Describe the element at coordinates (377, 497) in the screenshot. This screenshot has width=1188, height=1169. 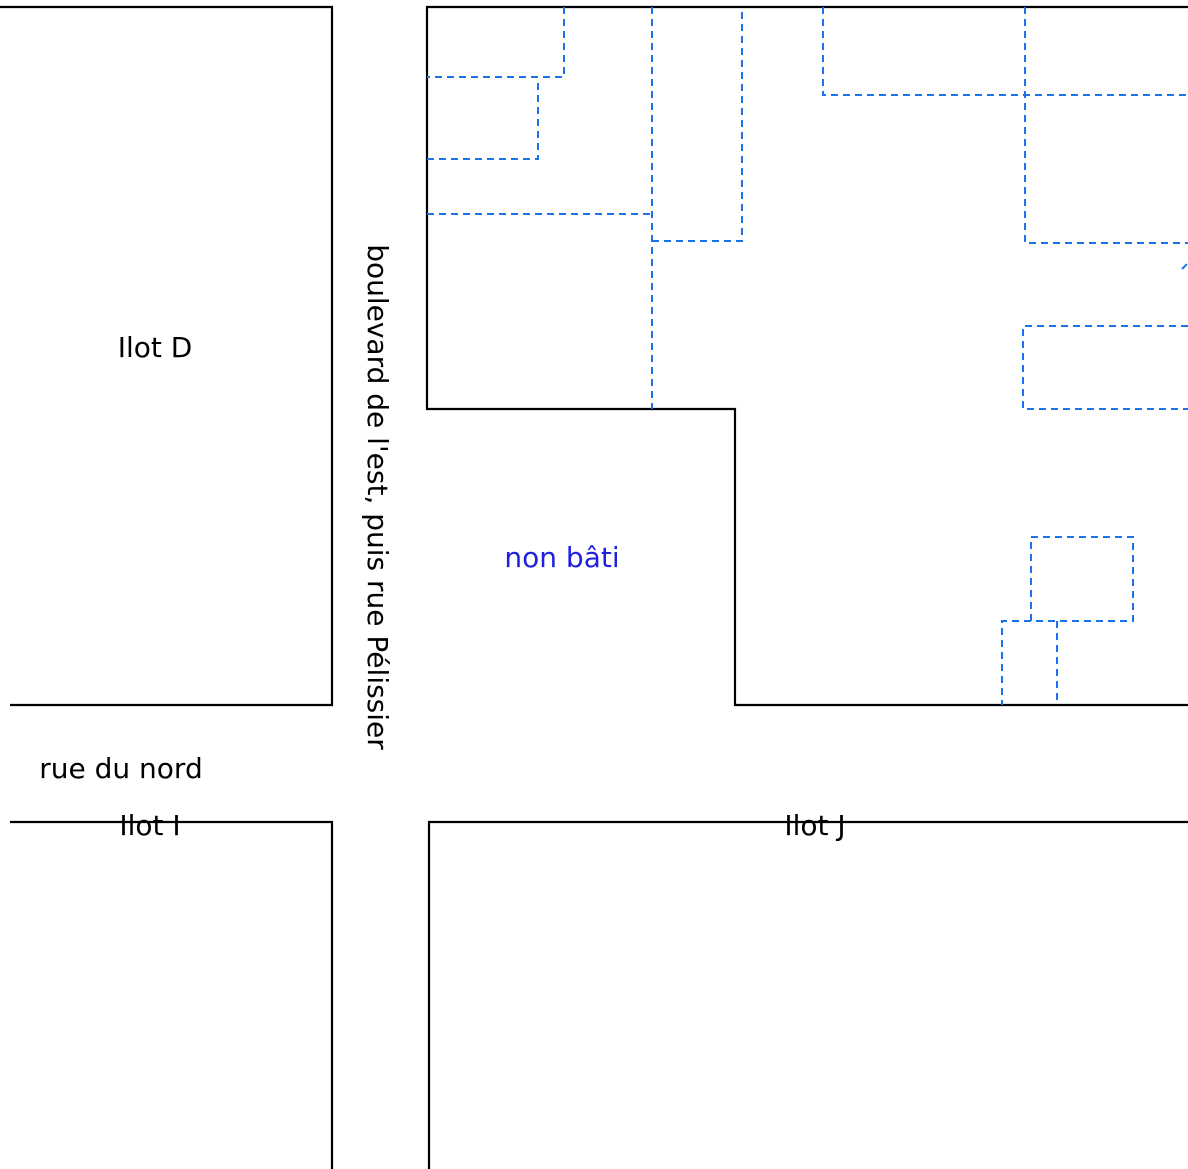
I see `vertical-street-label: boulevard de l'est, puis rue Pélissier` at that location.